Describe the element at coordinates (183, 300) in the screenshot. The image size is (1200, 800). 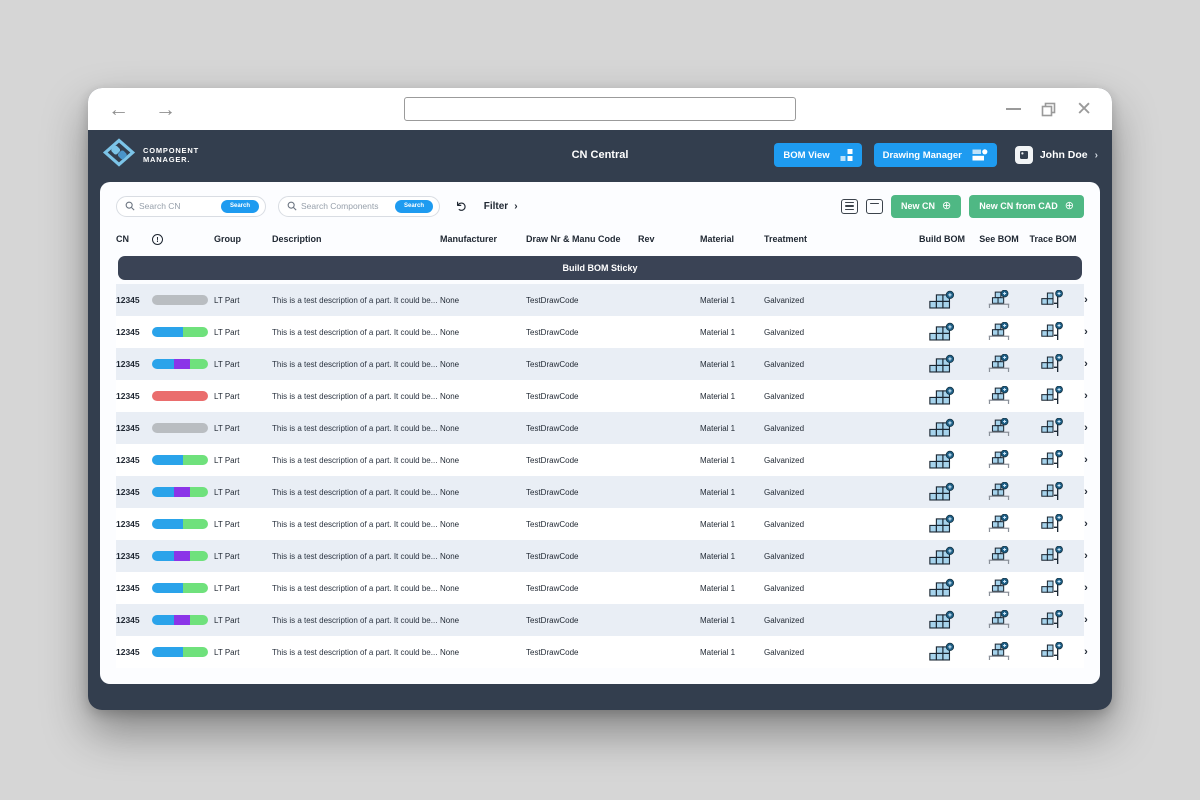
I see `cell-status` at that location.